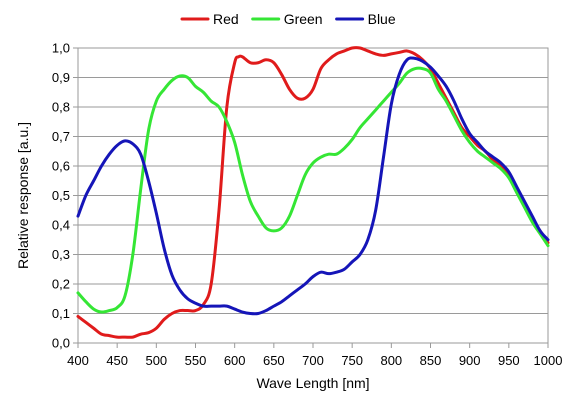 The height and width of the screenshot is (409, 579). What do you see at coordinates (313, 360) in the screenshot?
I see `x-tick-label: 700` at bounding box center [313, 360].